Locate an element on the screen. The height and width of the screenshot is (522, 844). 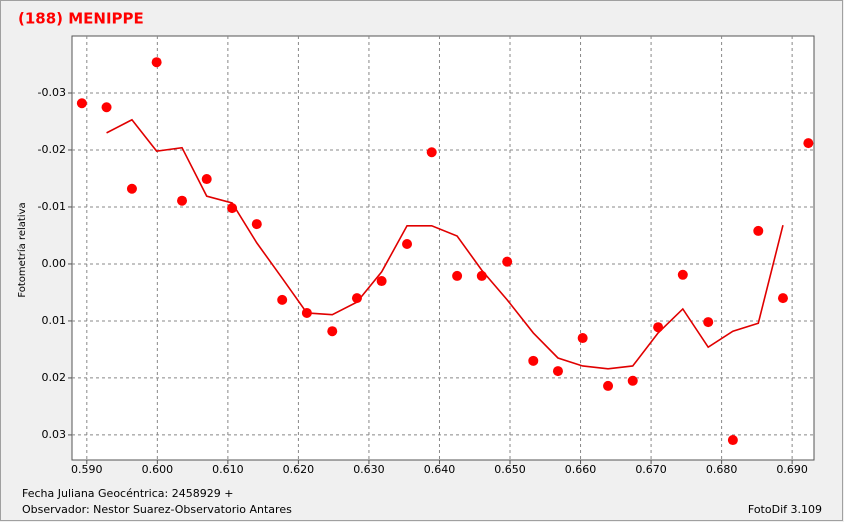
x-tick-label: 0.630 is located at coordinates (369, 469).